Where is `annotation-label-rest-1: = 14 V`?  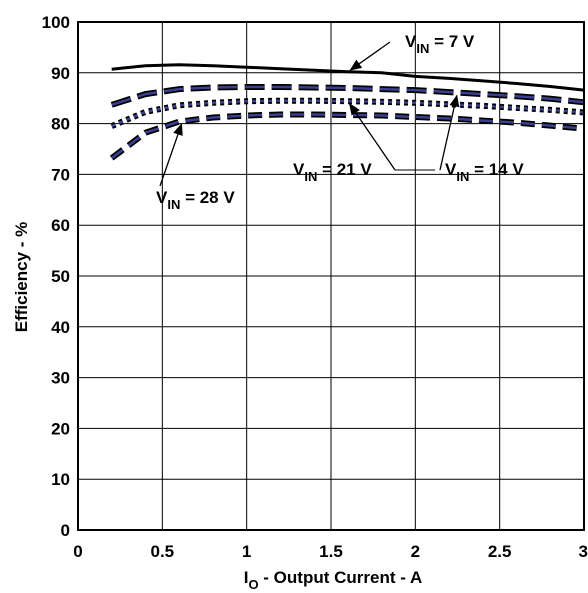 annotation-label-rest-1: = 14 V is located at coordinates (496, 169).